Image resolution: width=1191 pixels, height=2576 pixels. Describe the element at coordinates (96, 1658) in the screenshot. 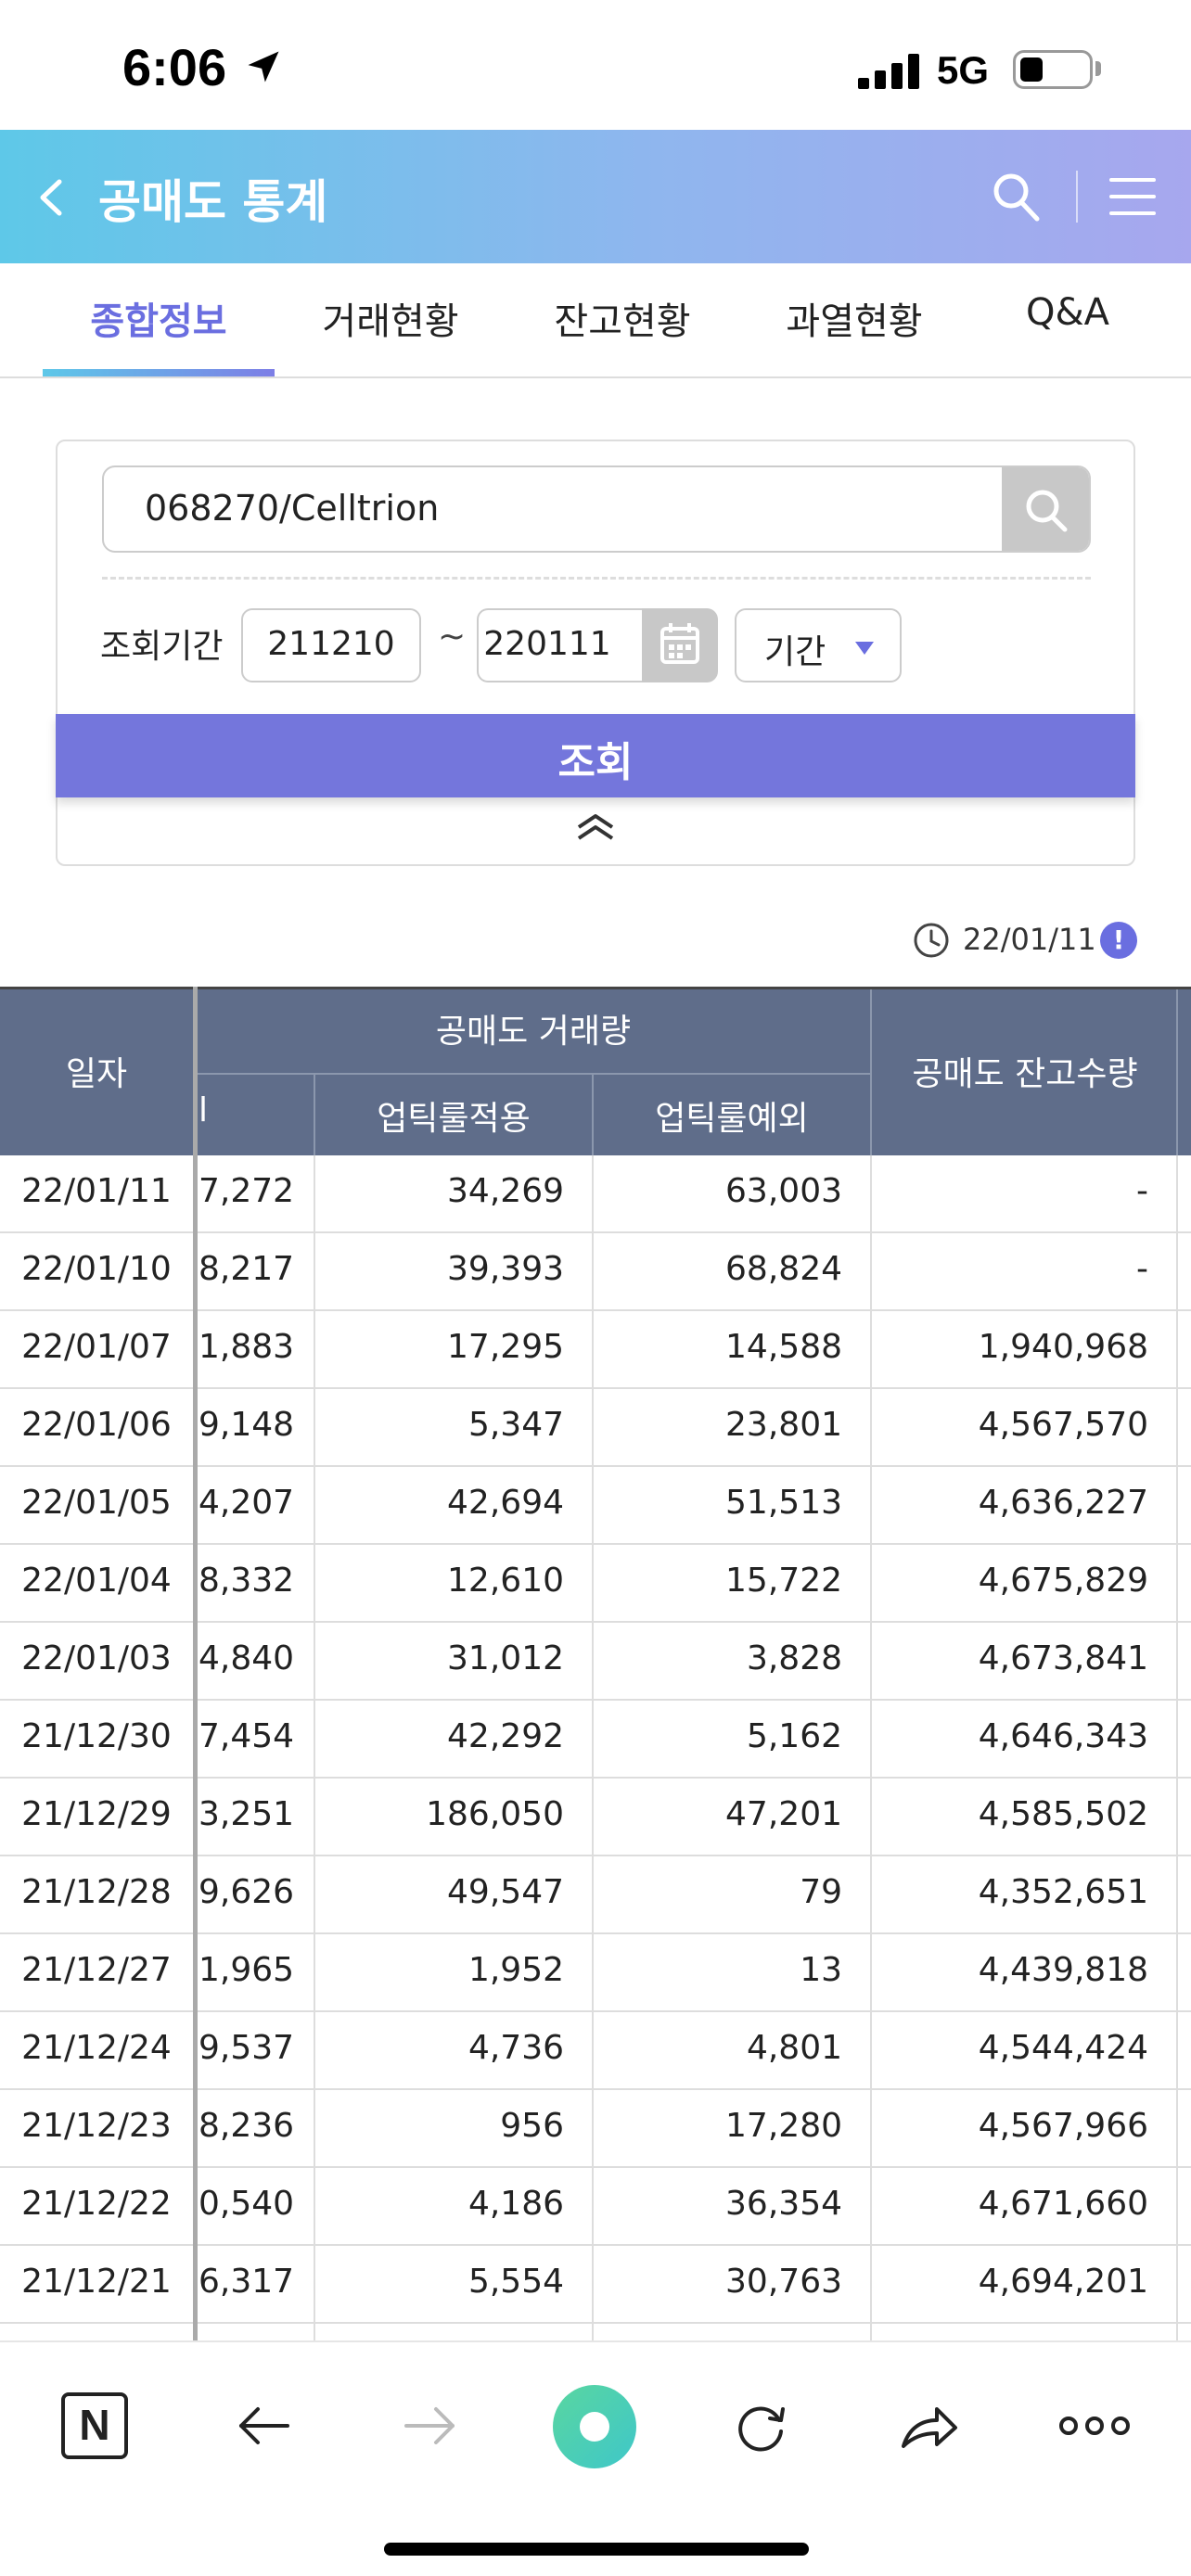

I see `cell-date: 22/01/03` at that location.